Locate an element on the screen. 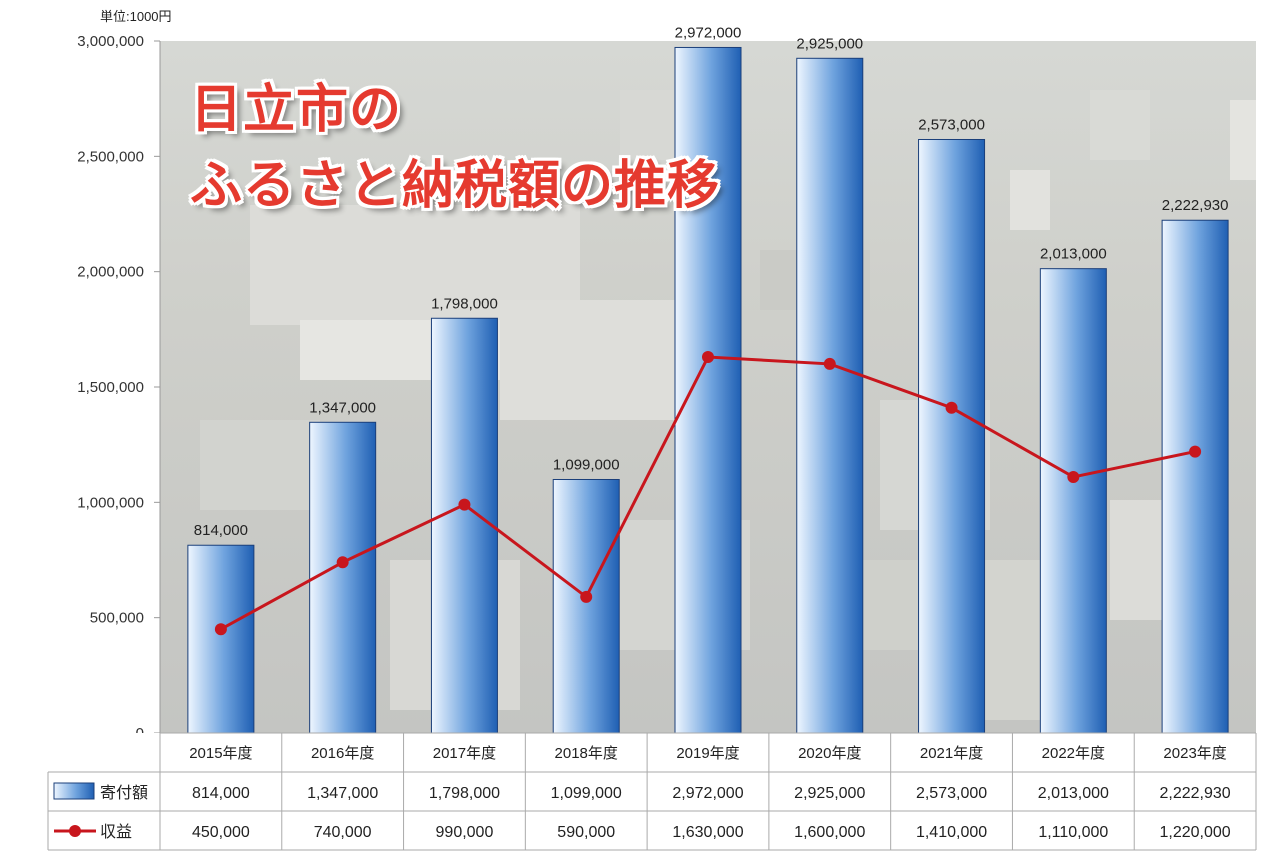 The width and height of the screenshot is (1280, 868). y-tick-label: 1,500,000 is located at coordinates (110, 387).